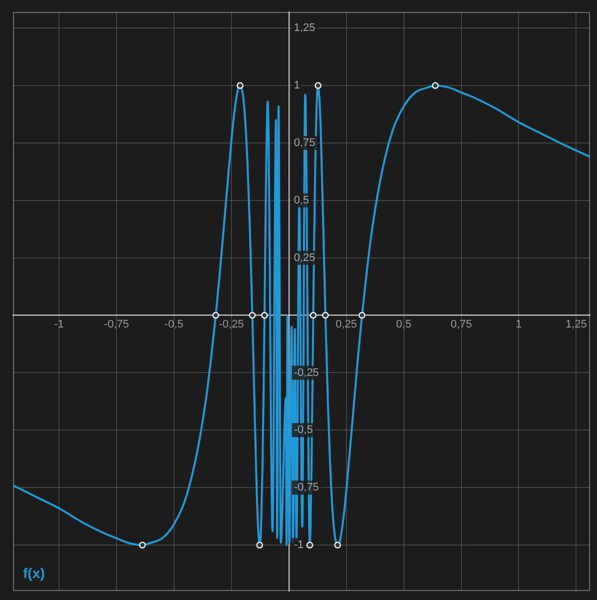 This screenshot has width=597, height=600. I want to click on y-tick-label: 0,75, so click(305, 142).